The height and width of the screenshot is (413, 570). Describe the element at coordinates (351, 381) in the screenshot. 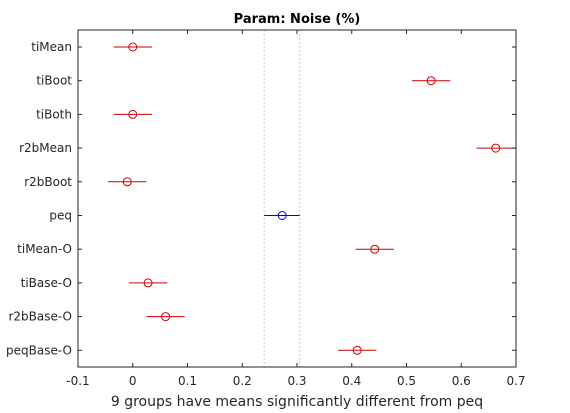

I see `x-tick-label: 0.4` at that location.